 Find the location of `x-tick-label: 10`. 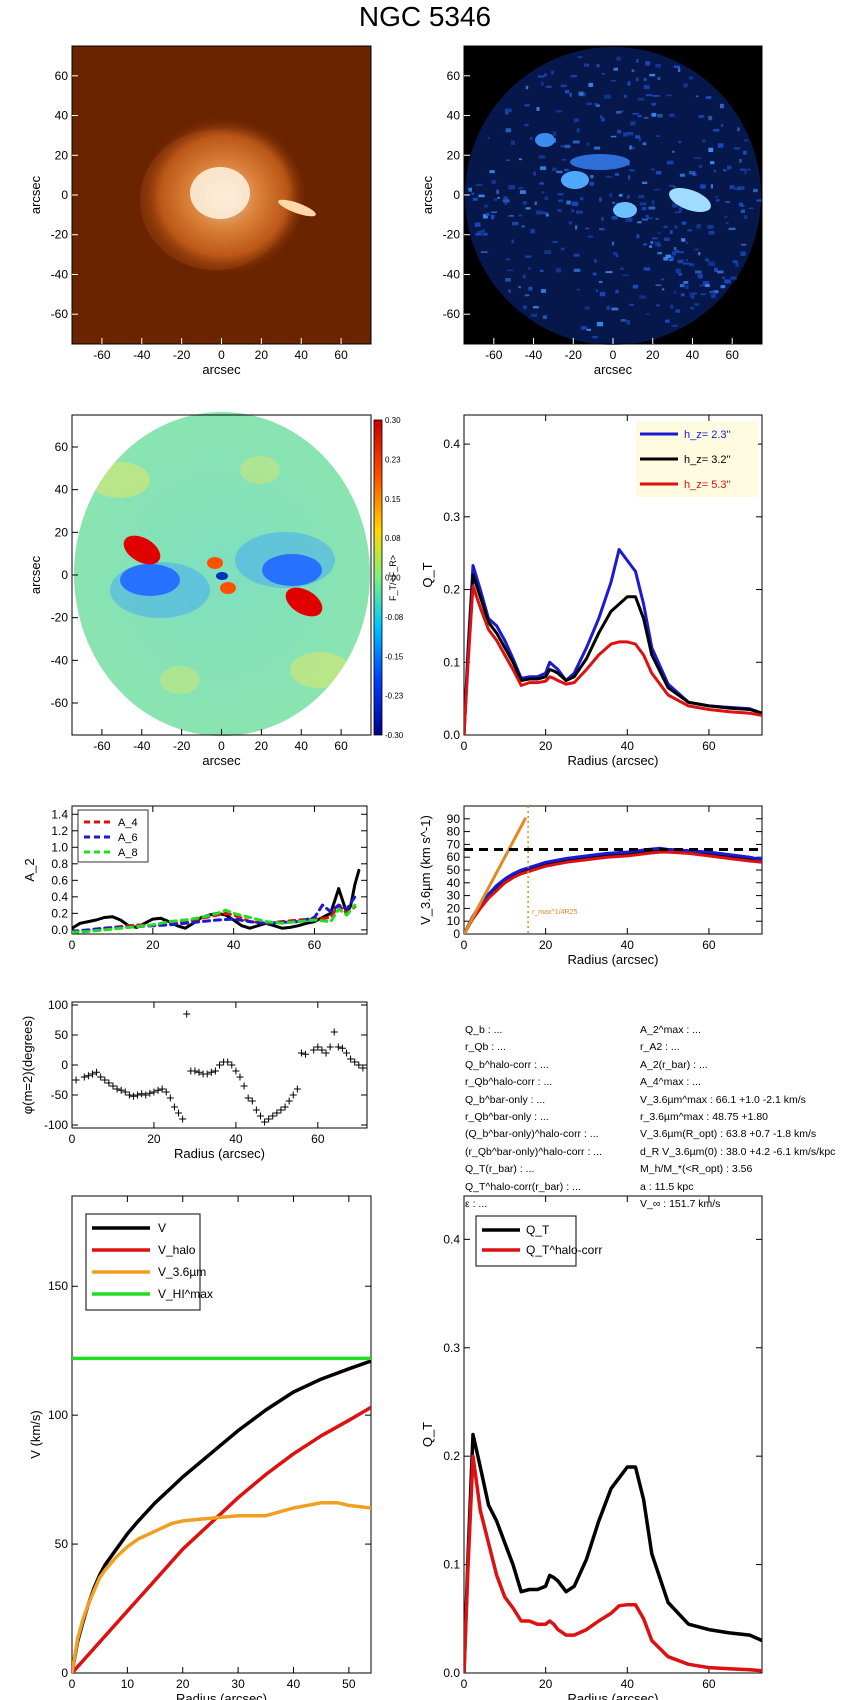

x-tick-label: 10 is located at coordinates (128, 1684).